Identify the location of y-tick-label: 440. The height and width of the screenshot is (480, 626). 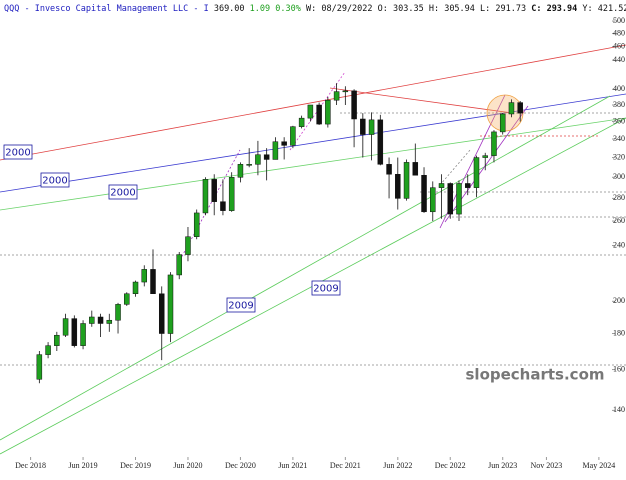
(619, 59).